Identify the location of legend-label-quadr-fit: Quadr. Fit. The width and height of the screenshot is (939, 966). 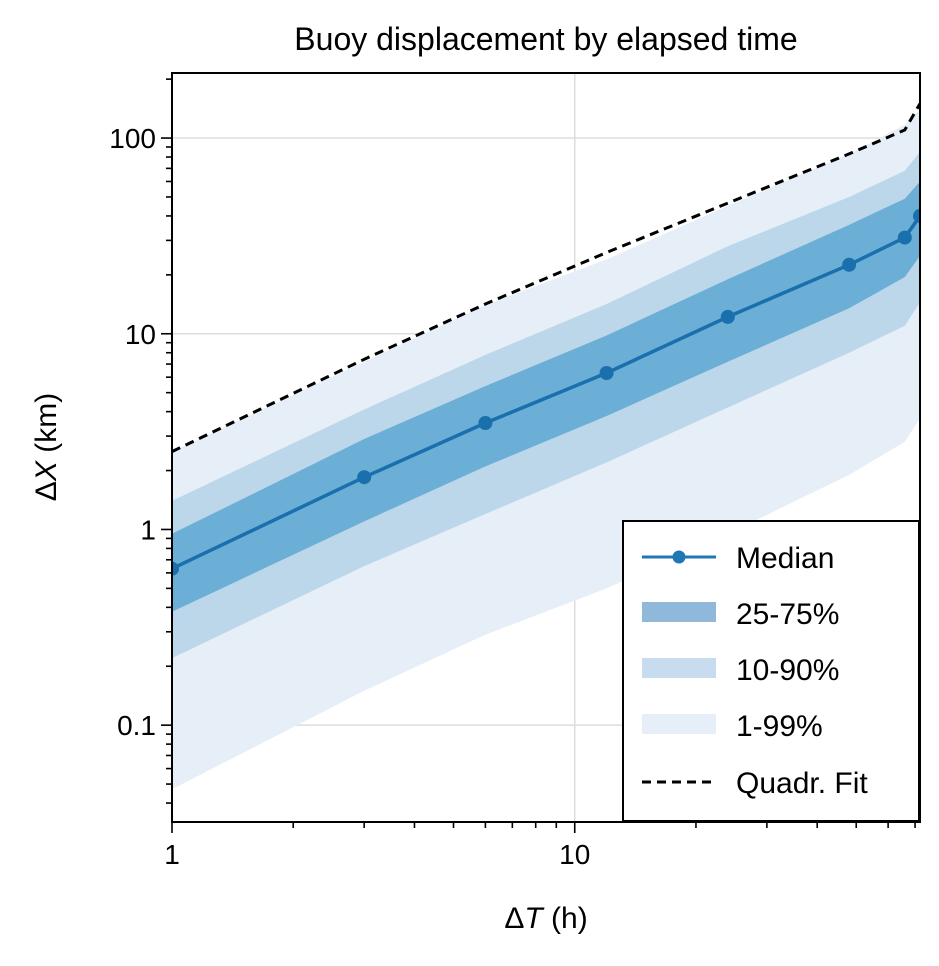
(802, 783).